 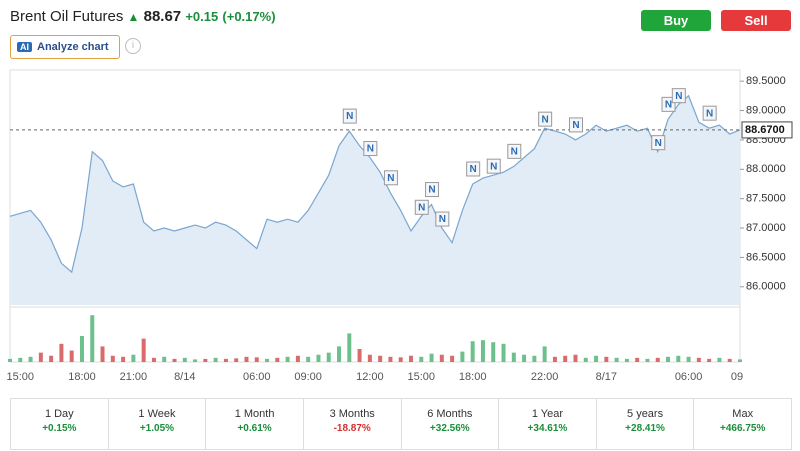 I want to click on period-label: 1 Month, so click(x=254, y=414).